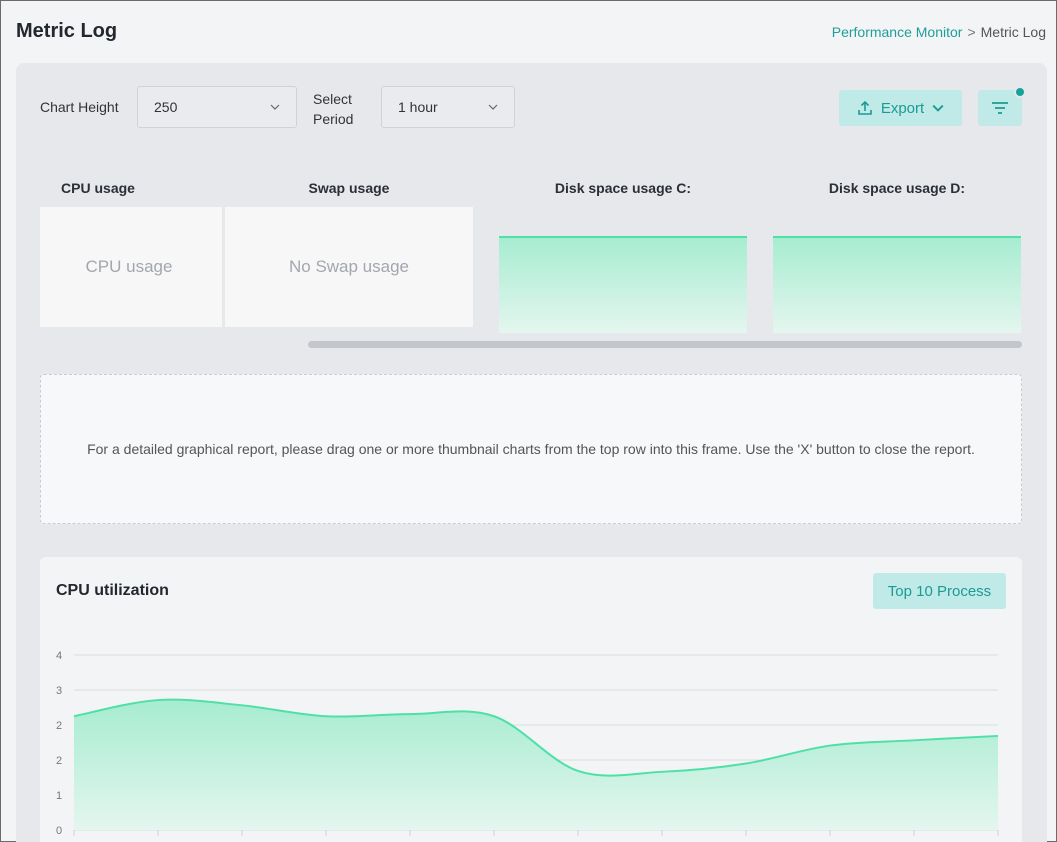 The height and width of the screenshot is (842, 1057). What do you see at coordinates (897, 32) in the screenshot?
I see `breadcrumb-link-performance-monitor: Performance Monitor` at bounding box center [897, 32].